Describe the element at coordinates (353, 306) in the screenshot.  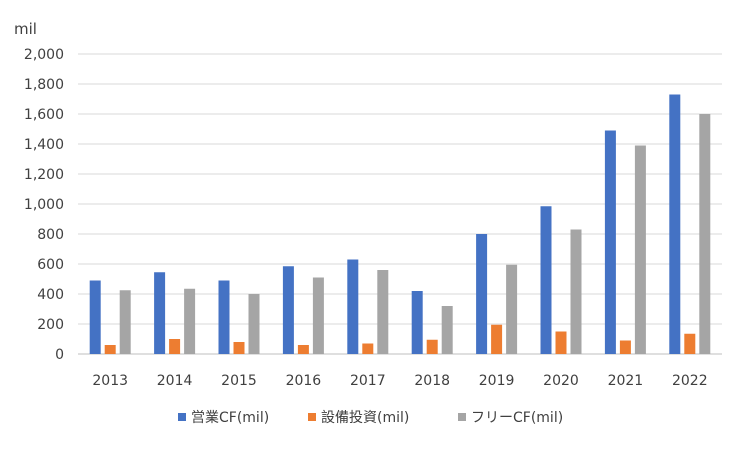
I see `bar-1-2017` at that location.